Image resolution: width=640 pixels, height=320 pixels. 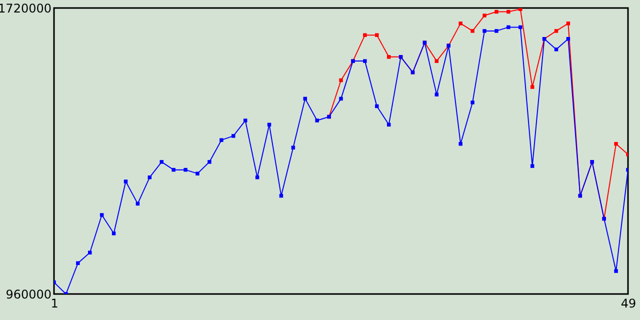 I want to click on y-tick-label: 960000, so click(x=29, y=295).